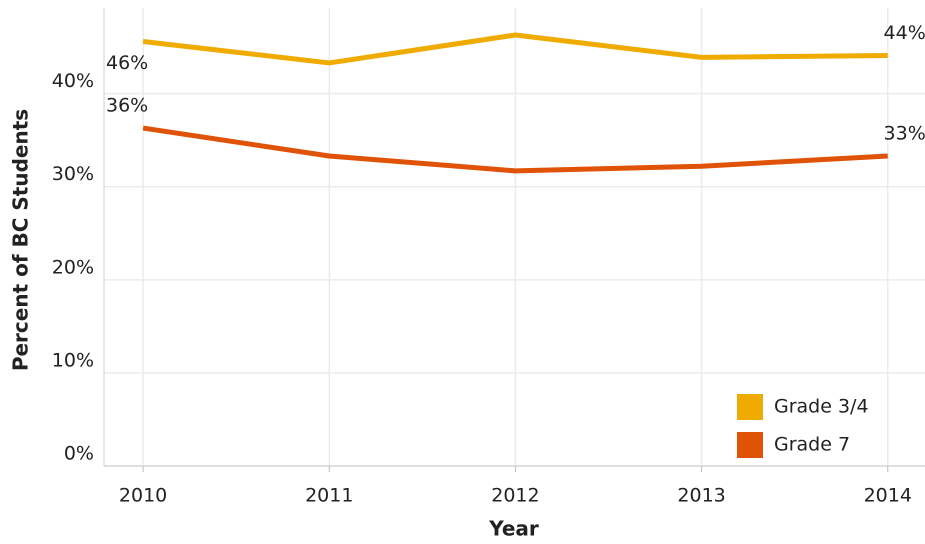 The image size is (925, 544). Describe the element at coordinates (888, 496) in the screenshot. I see `x-tick-label: 2014` at that location.